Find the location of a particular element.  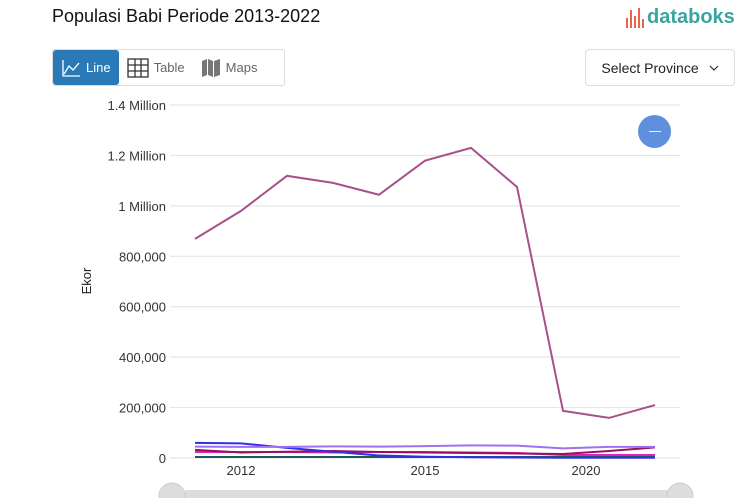

range-slider-right-handle is located at coordinates (680, 490).